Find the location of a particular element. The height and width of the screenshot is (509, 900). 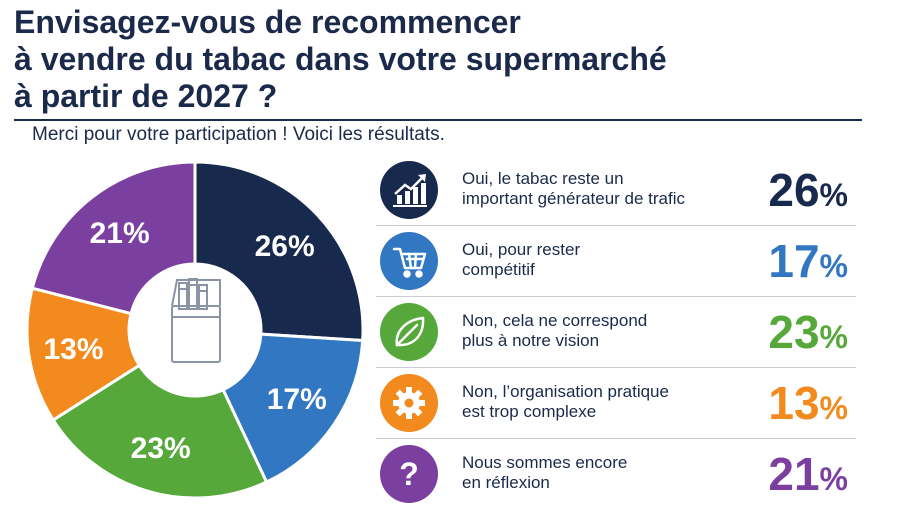

legend-value: 26% is located at coordinates (808, 192).